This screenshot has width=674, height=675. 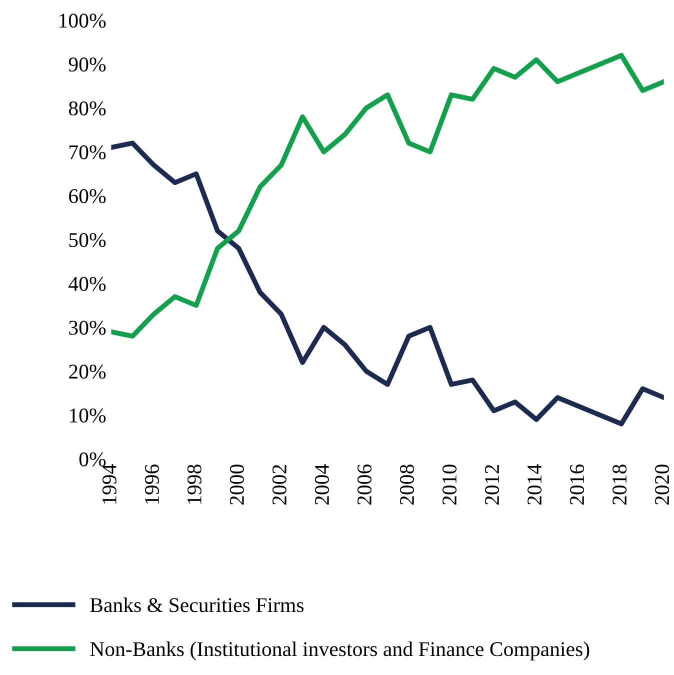 I want to click on x-tick-label: 2000, so click(x=237, y=484).